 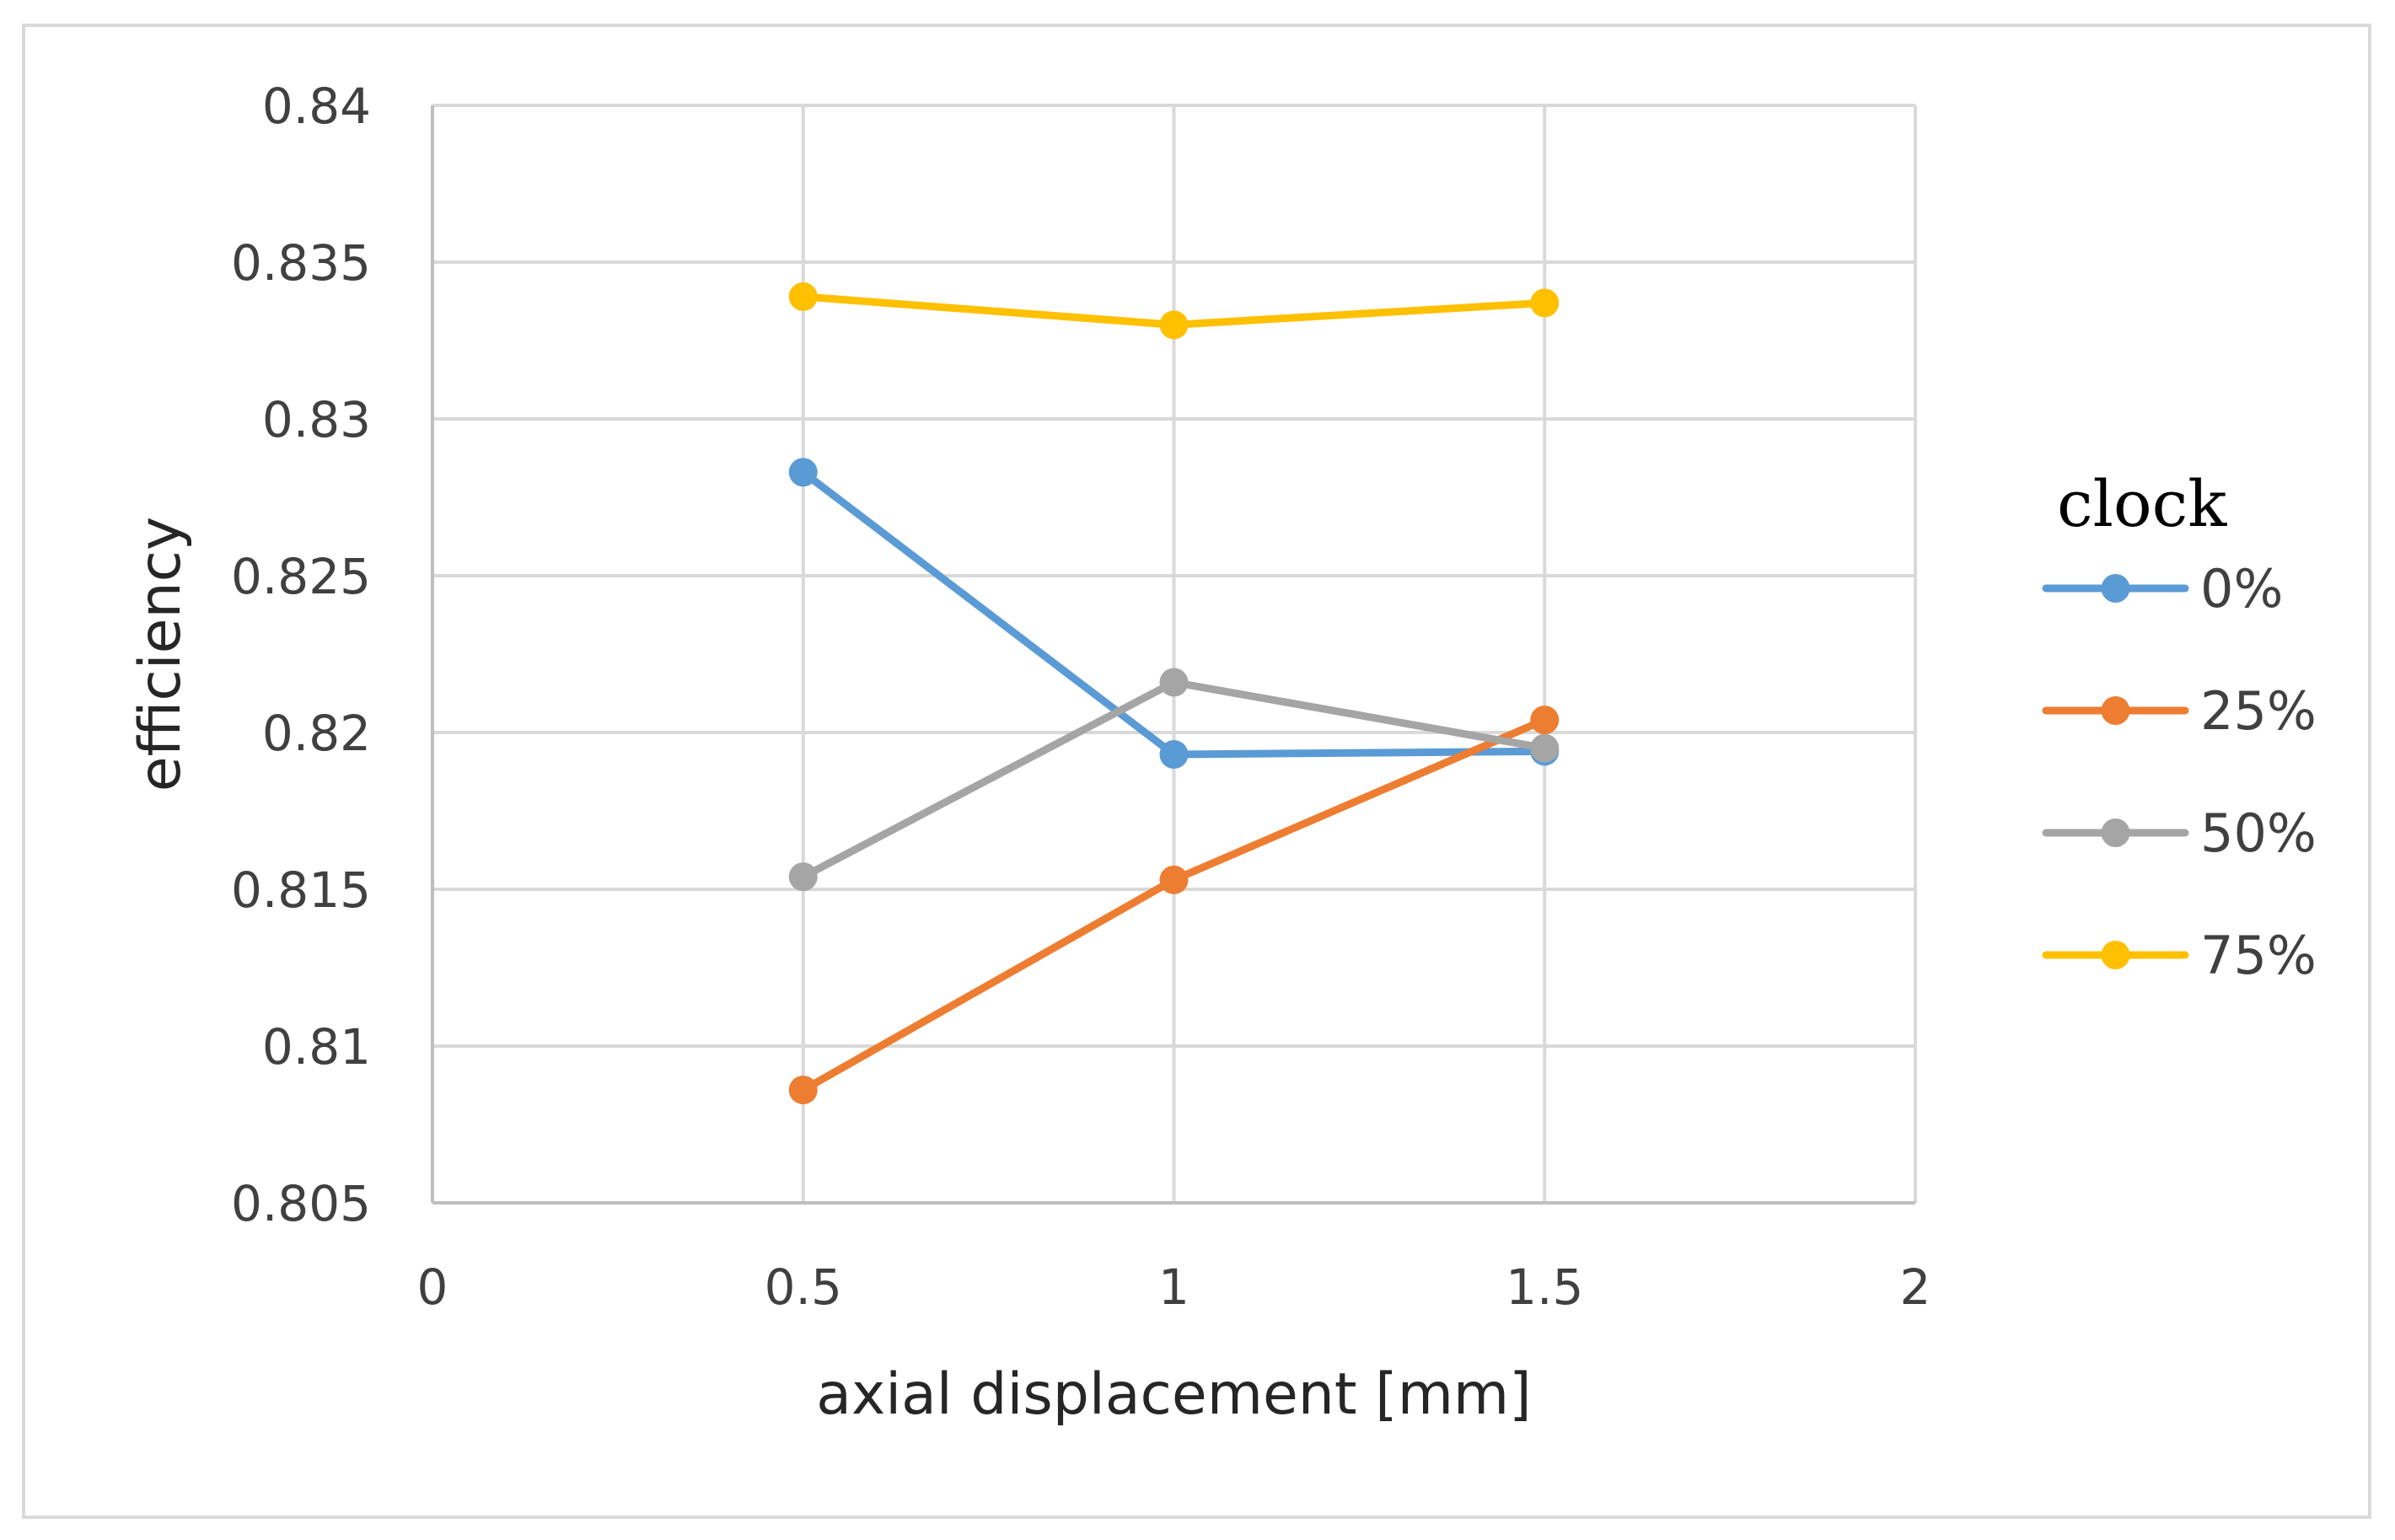 I want to click on x-tick-label: 0, so click(x=433, y=1287).